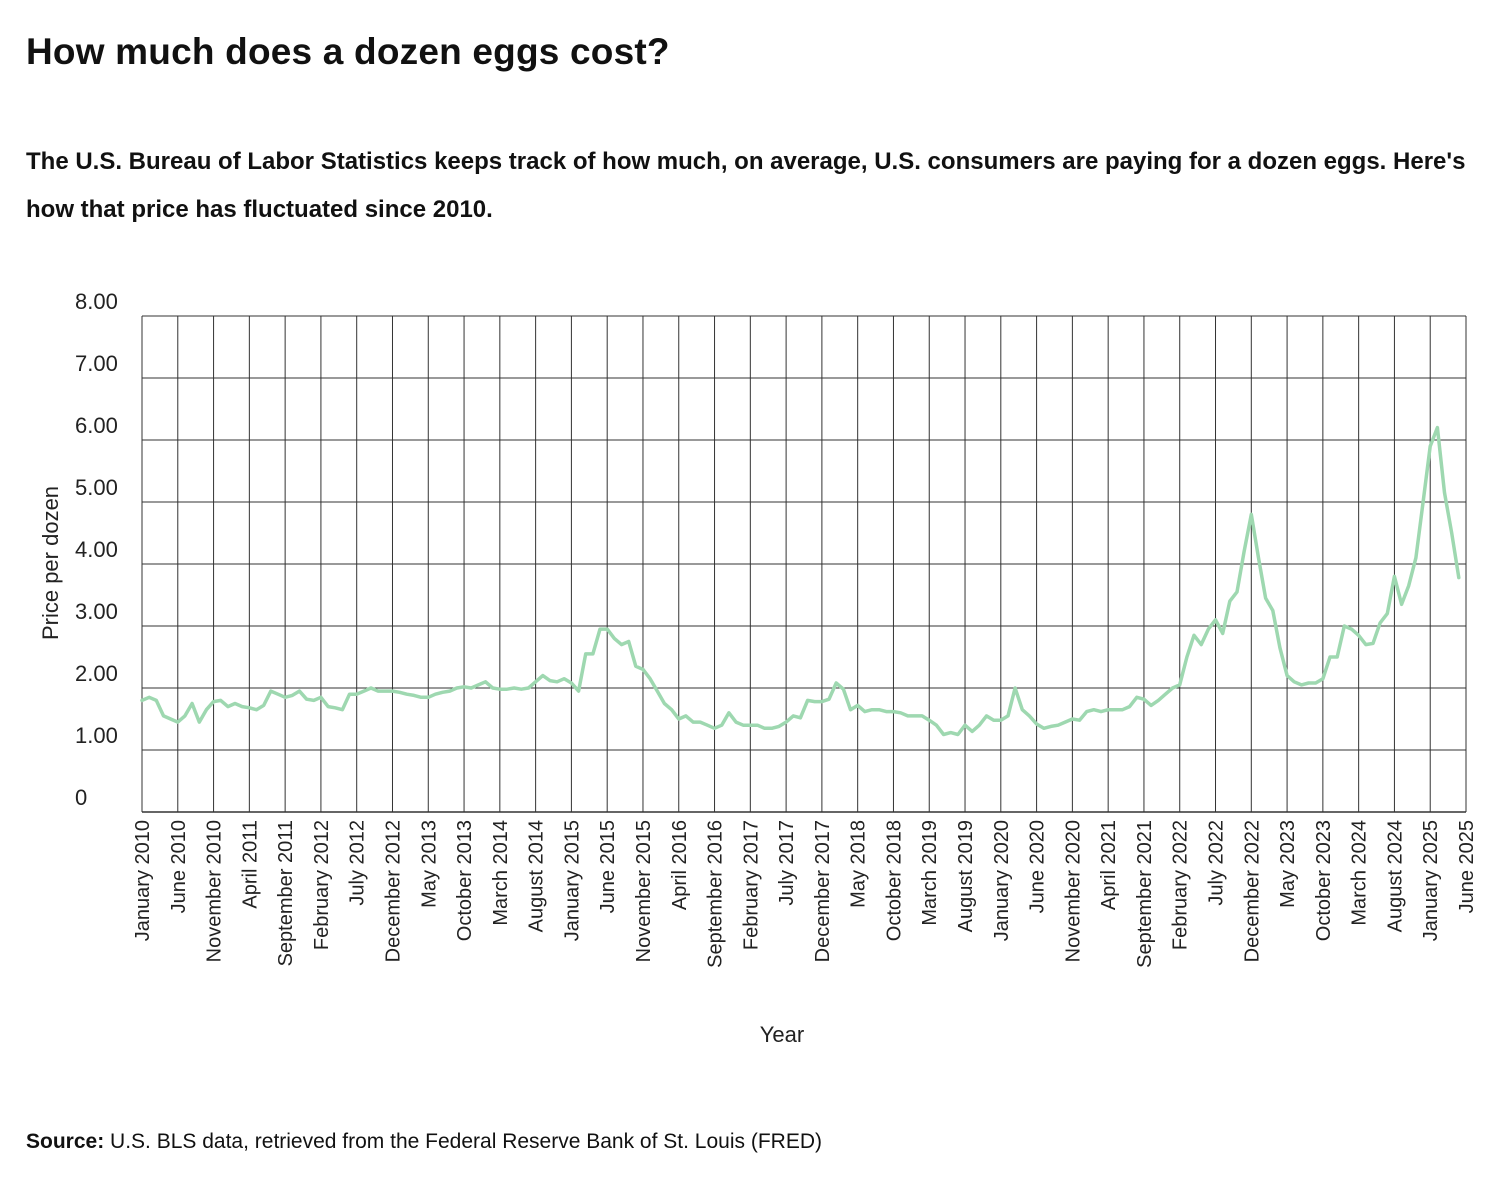 The height and width of the screenshot is (1200, 1512). I want to click on y-tick-label: 3.00, so click(96, 611).